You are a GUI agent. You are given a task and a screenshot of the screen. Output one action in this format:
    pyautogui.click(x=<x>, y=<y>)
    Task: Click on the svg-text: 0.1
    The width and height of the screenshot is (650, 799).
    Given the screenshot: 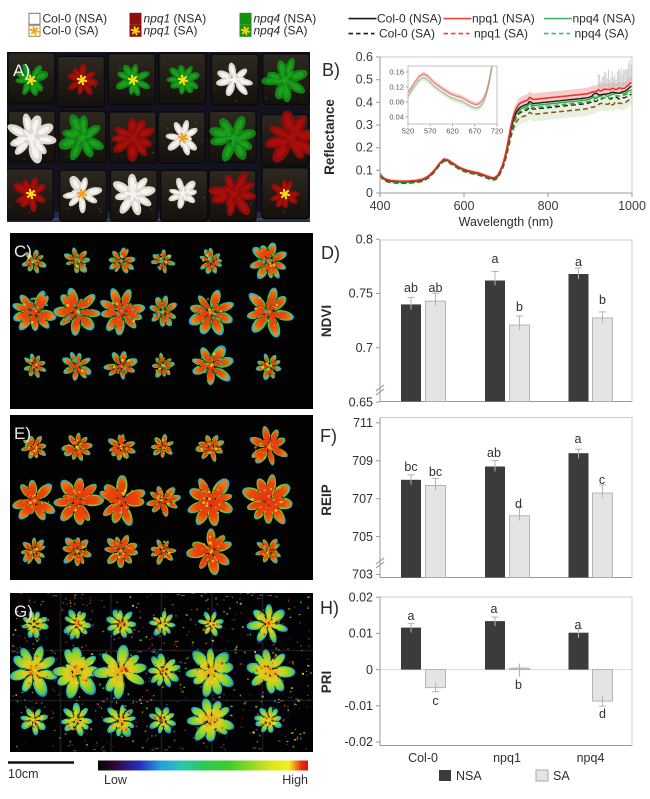 What is the action you would take?
    pyautogui.click(x=364, y=170)
    